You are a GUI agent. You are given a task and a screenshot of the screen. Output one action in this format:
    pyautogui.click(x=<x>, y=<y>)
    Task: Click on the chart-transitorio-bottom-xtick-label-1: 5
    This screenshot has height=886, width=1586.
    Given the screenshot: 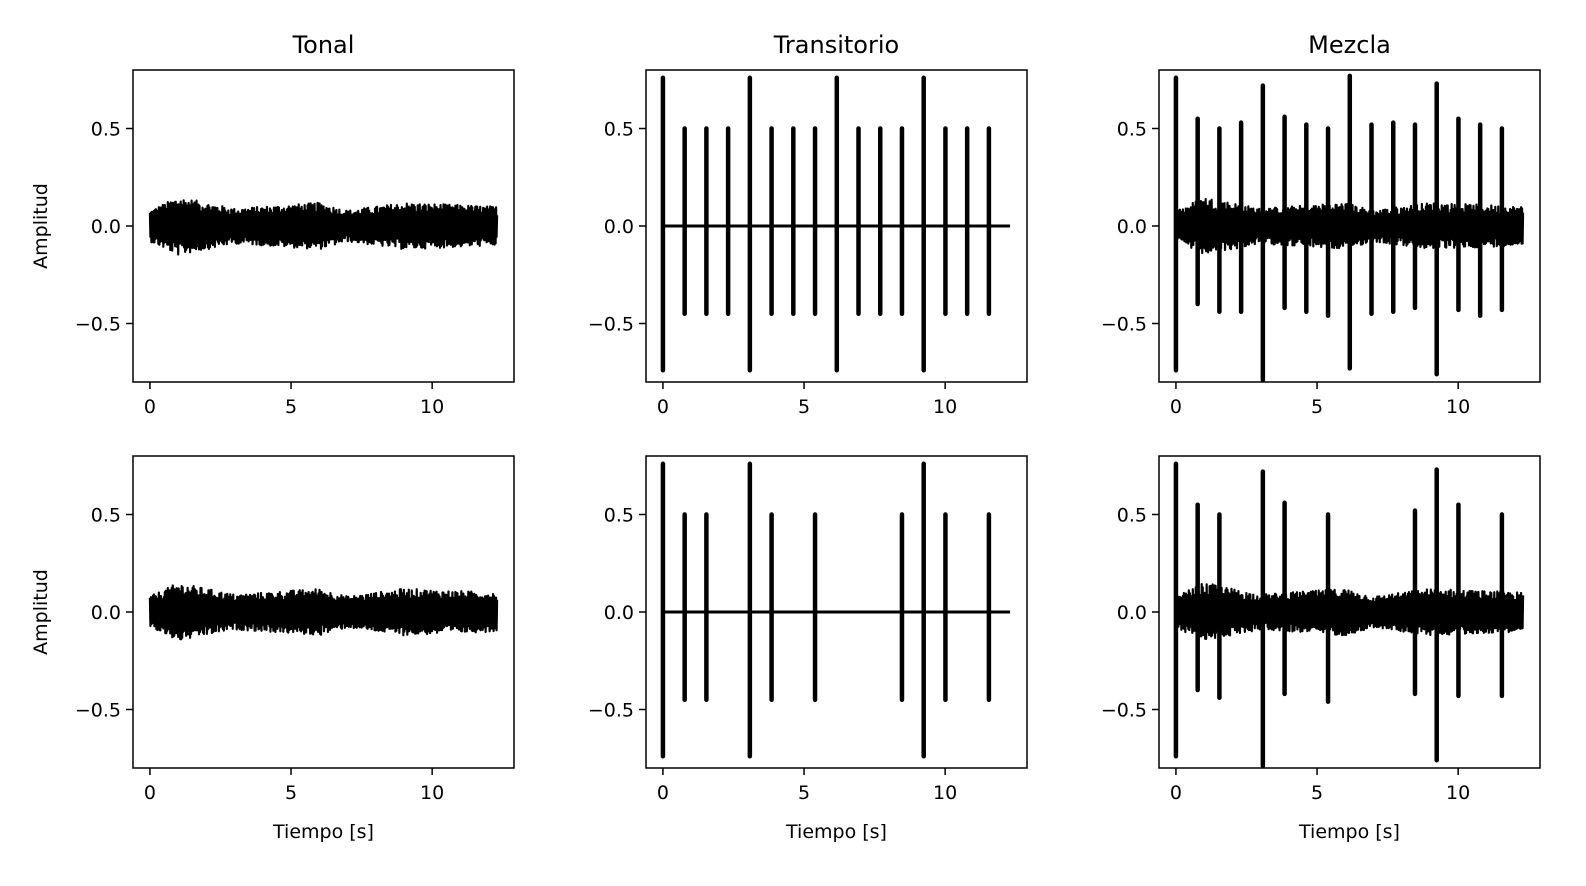 What is the action you would take?
    pyautogui.click(x=804, y=793)
    